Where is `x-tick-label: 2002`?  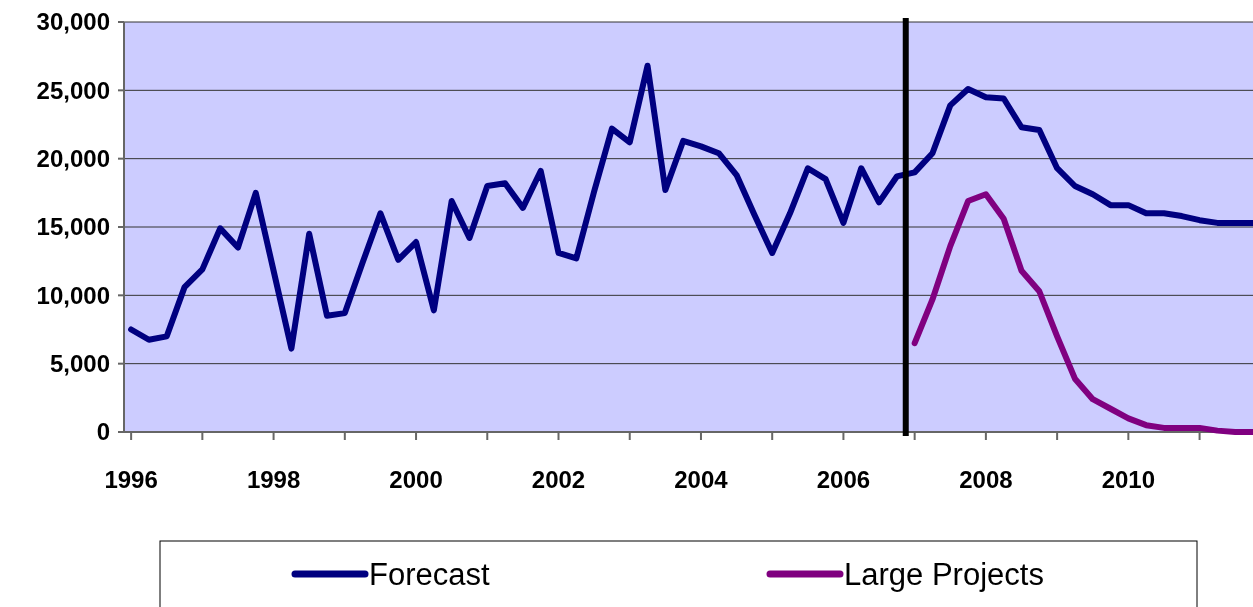 x-tick-label: 2002 is located at coordinates (558, 479).